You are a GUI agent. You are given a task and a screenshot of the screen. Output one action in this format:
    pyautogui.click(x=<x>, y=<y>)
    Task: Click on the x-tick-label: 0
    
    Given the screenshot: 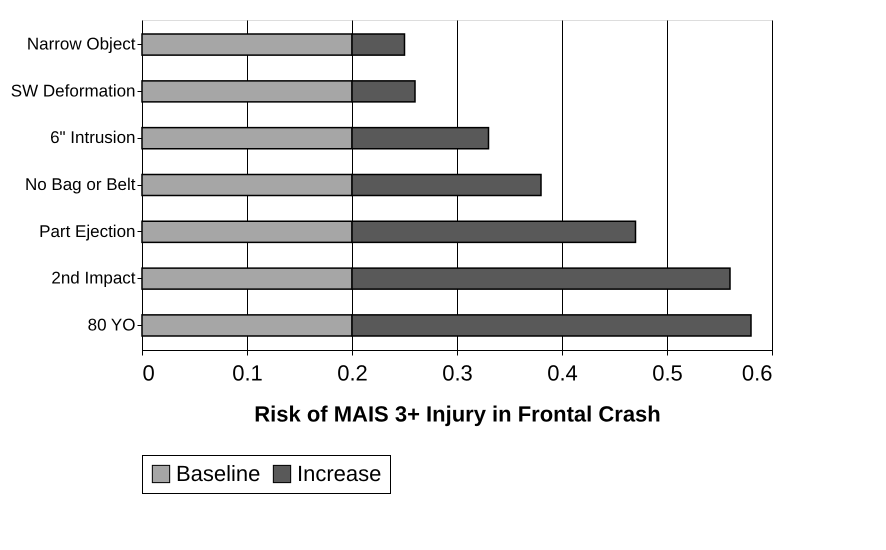 What is the action you would take?
    pyautogui.click(x=148, y=373)
    